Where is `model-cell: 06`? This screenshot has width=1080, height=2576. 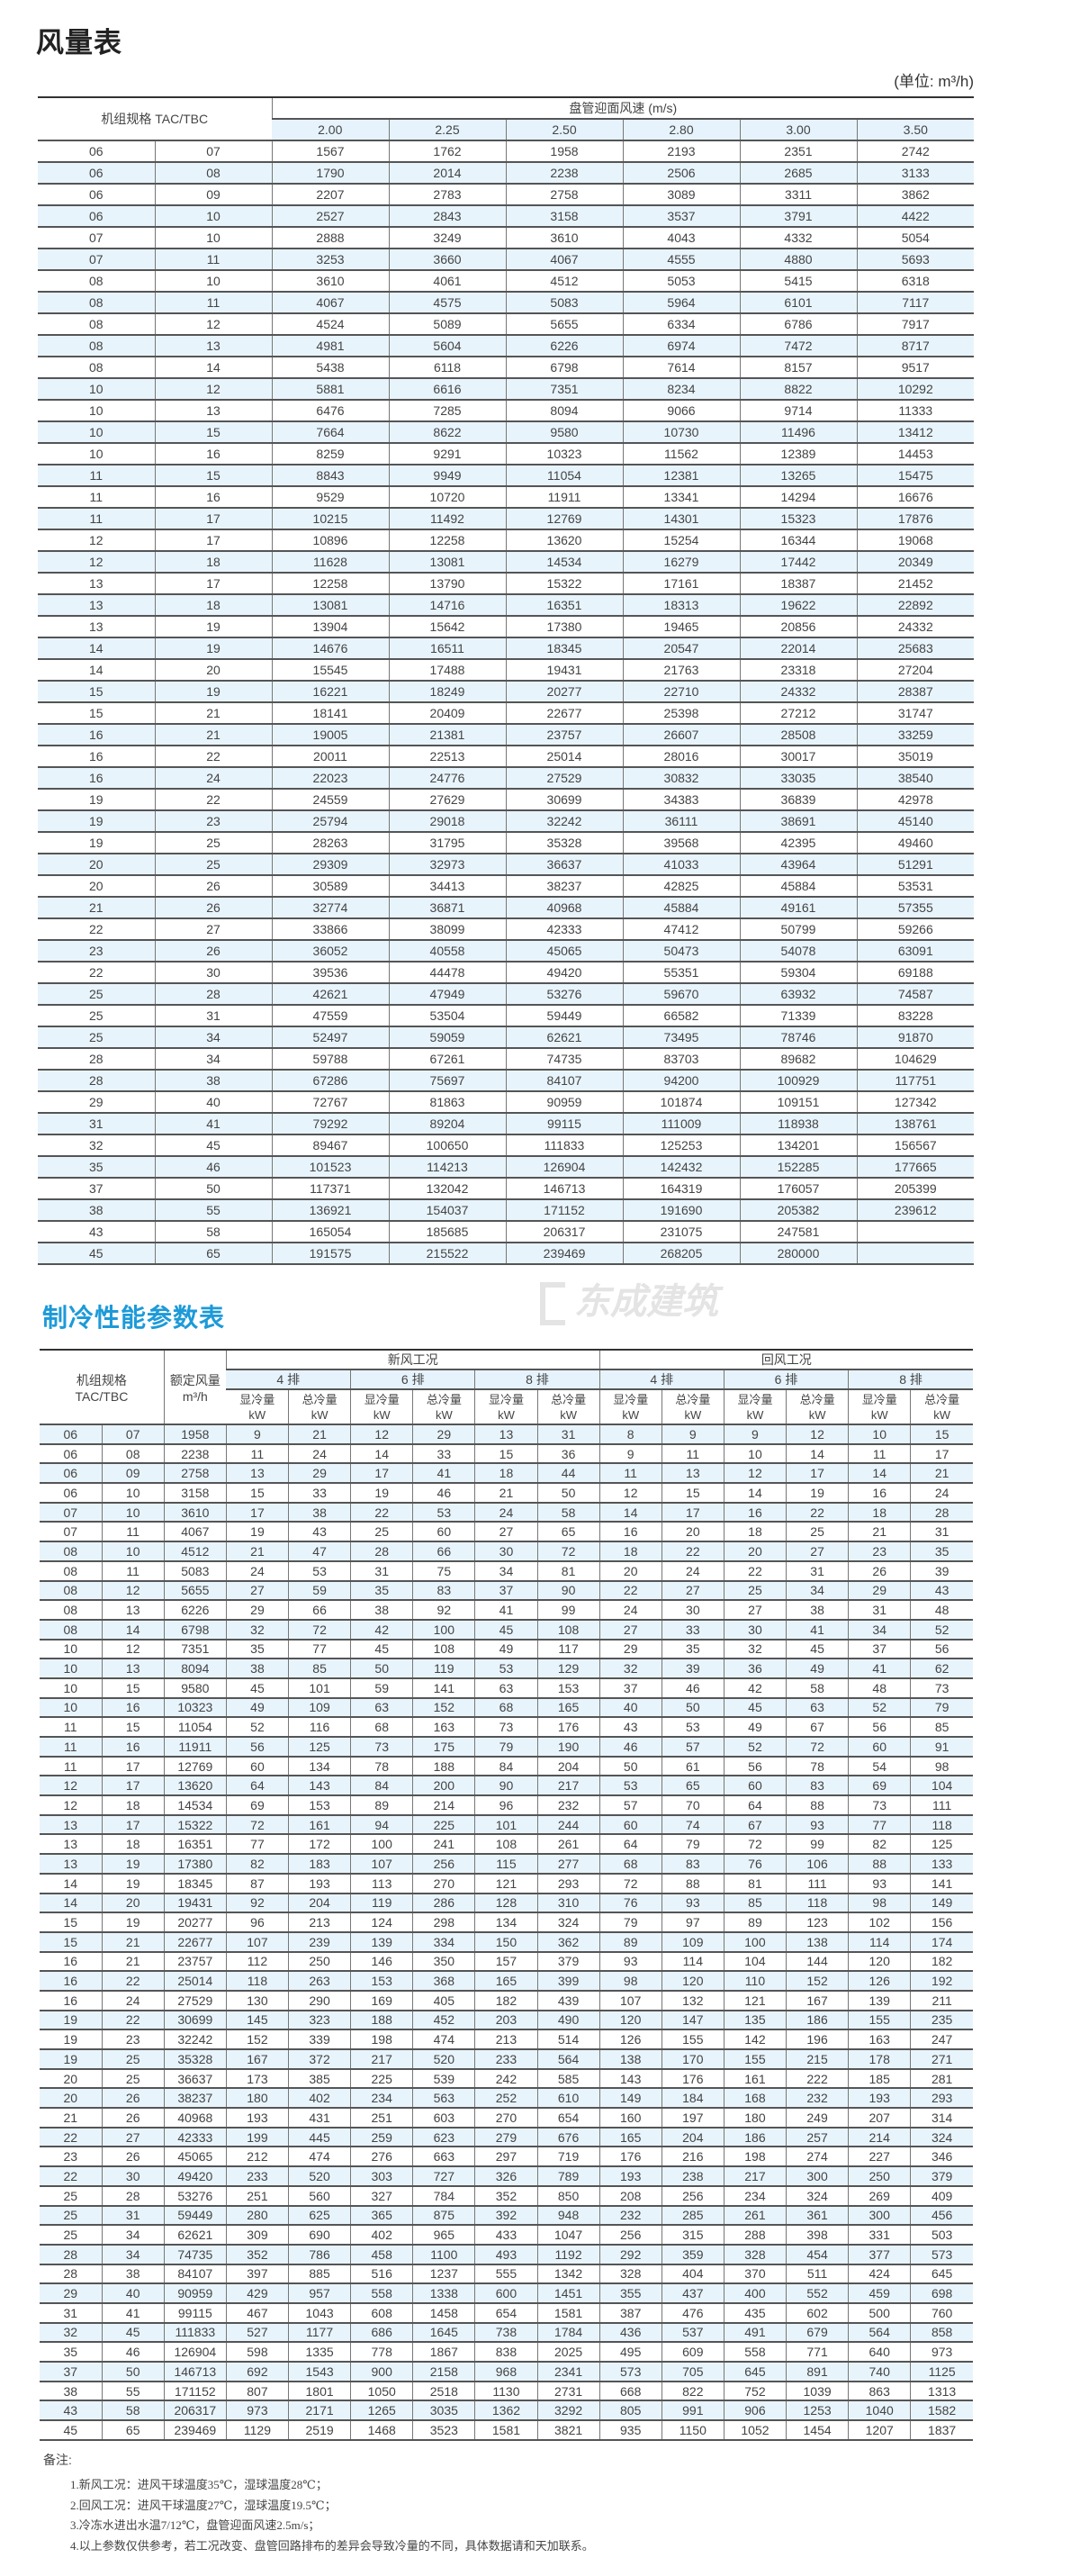
model-cell: 06 is located at coordinates (71, 1454).